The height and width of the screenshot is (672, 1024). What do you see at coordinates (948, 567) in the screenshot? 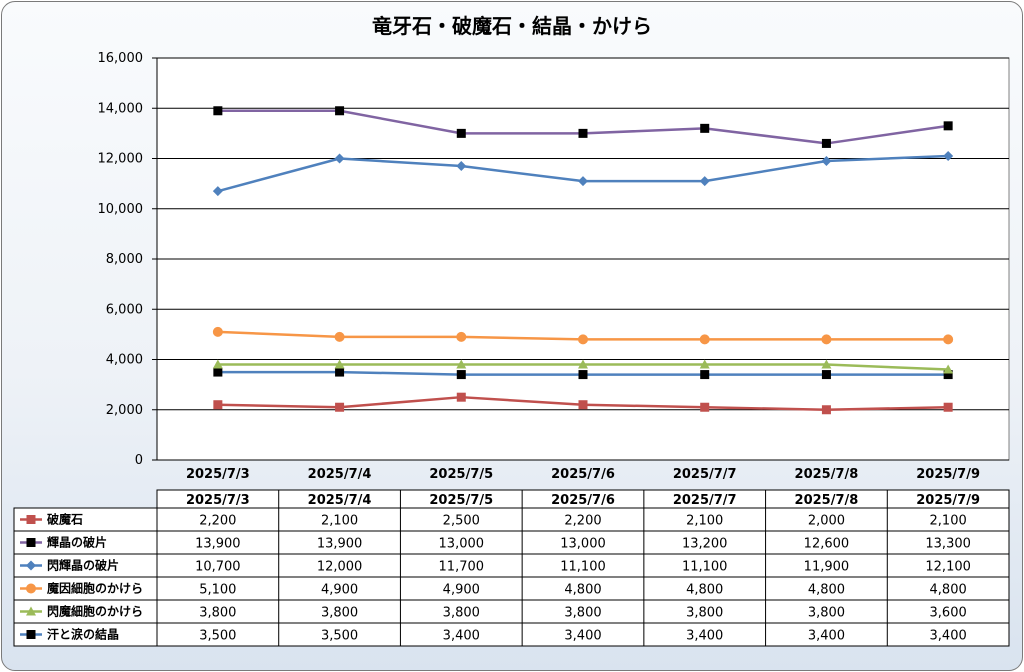
I see `table-cell: 12,100` at bounding box center [948, 567].